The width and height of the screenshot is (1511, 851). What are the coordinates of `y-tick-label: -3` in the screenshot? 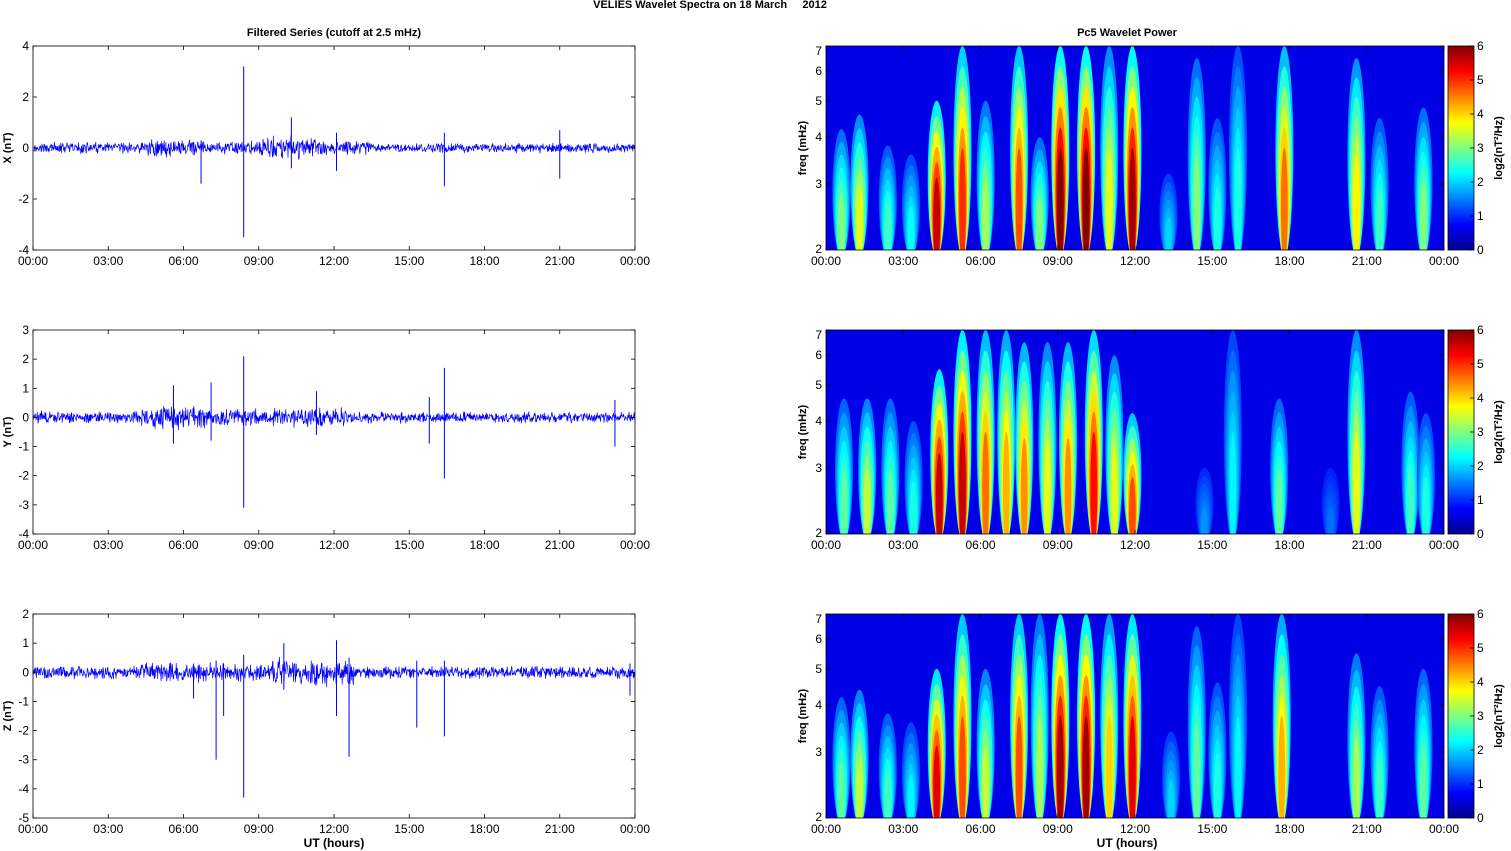 It's located at (23, 505).